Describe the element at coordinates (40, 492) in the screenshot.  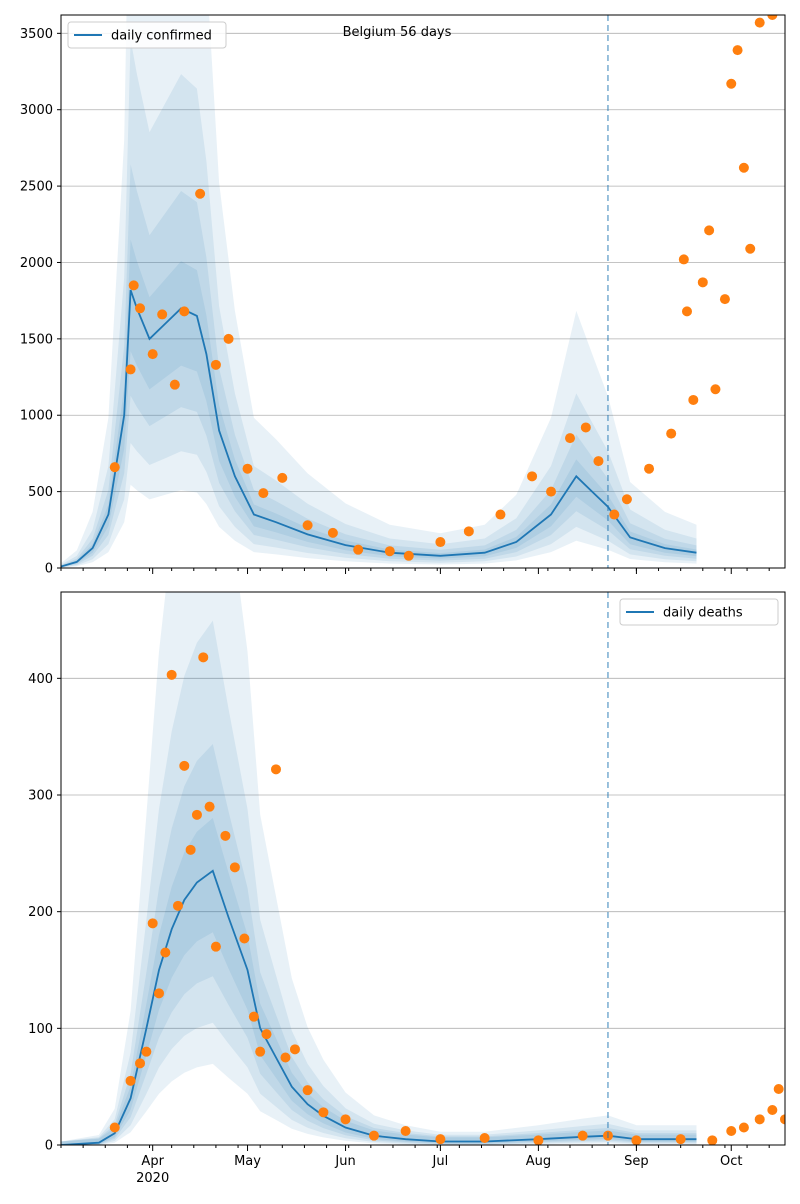
I see `y-tick-label: 500` at that location.